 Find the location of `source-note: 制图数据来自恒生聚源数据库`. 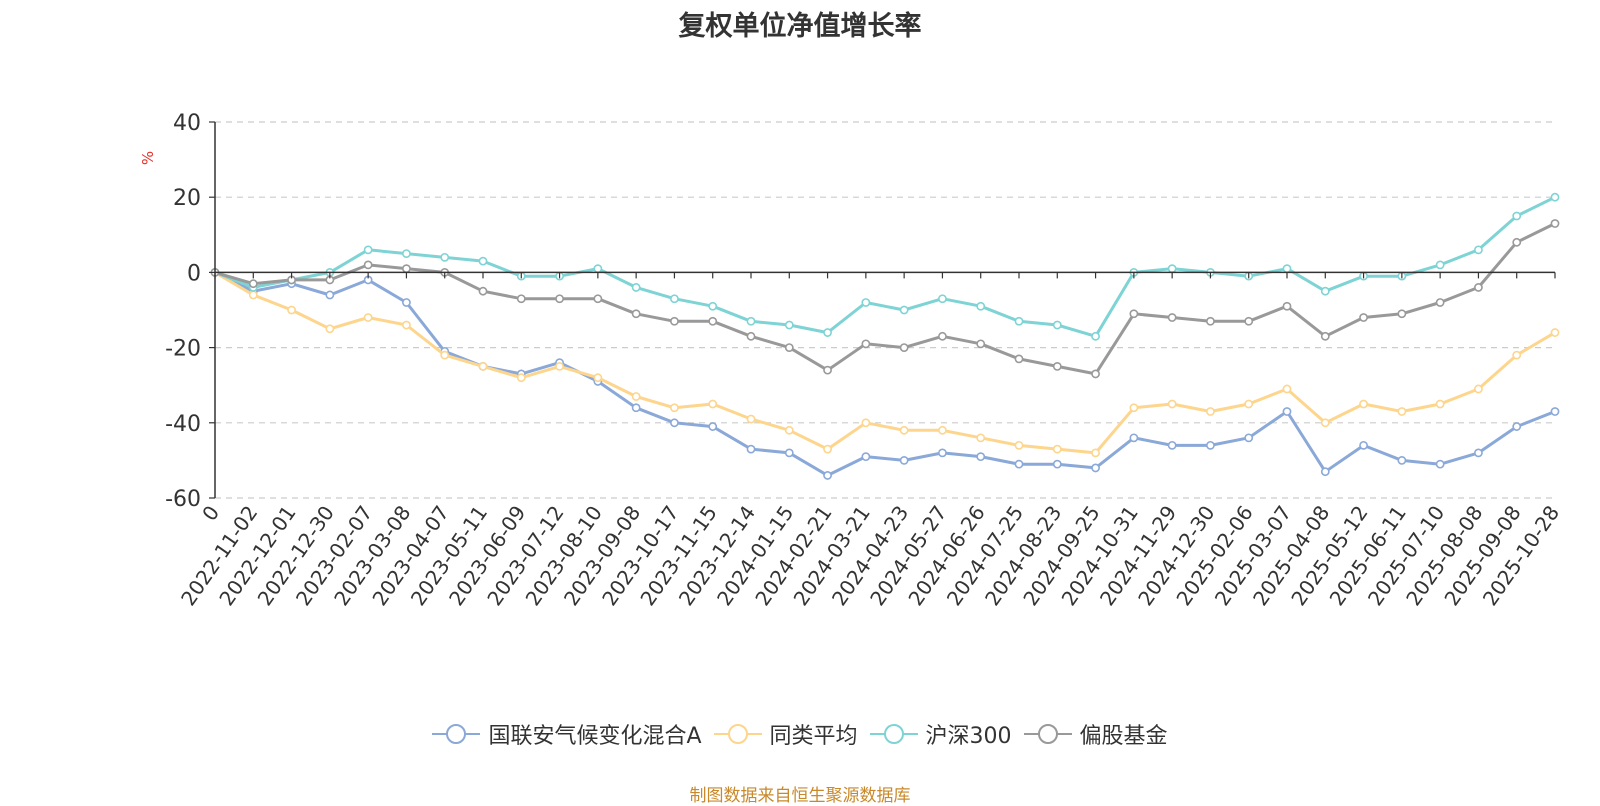

source-note: 制图数据来自恒生聚源数据库 is located at coordinates (800, 796).